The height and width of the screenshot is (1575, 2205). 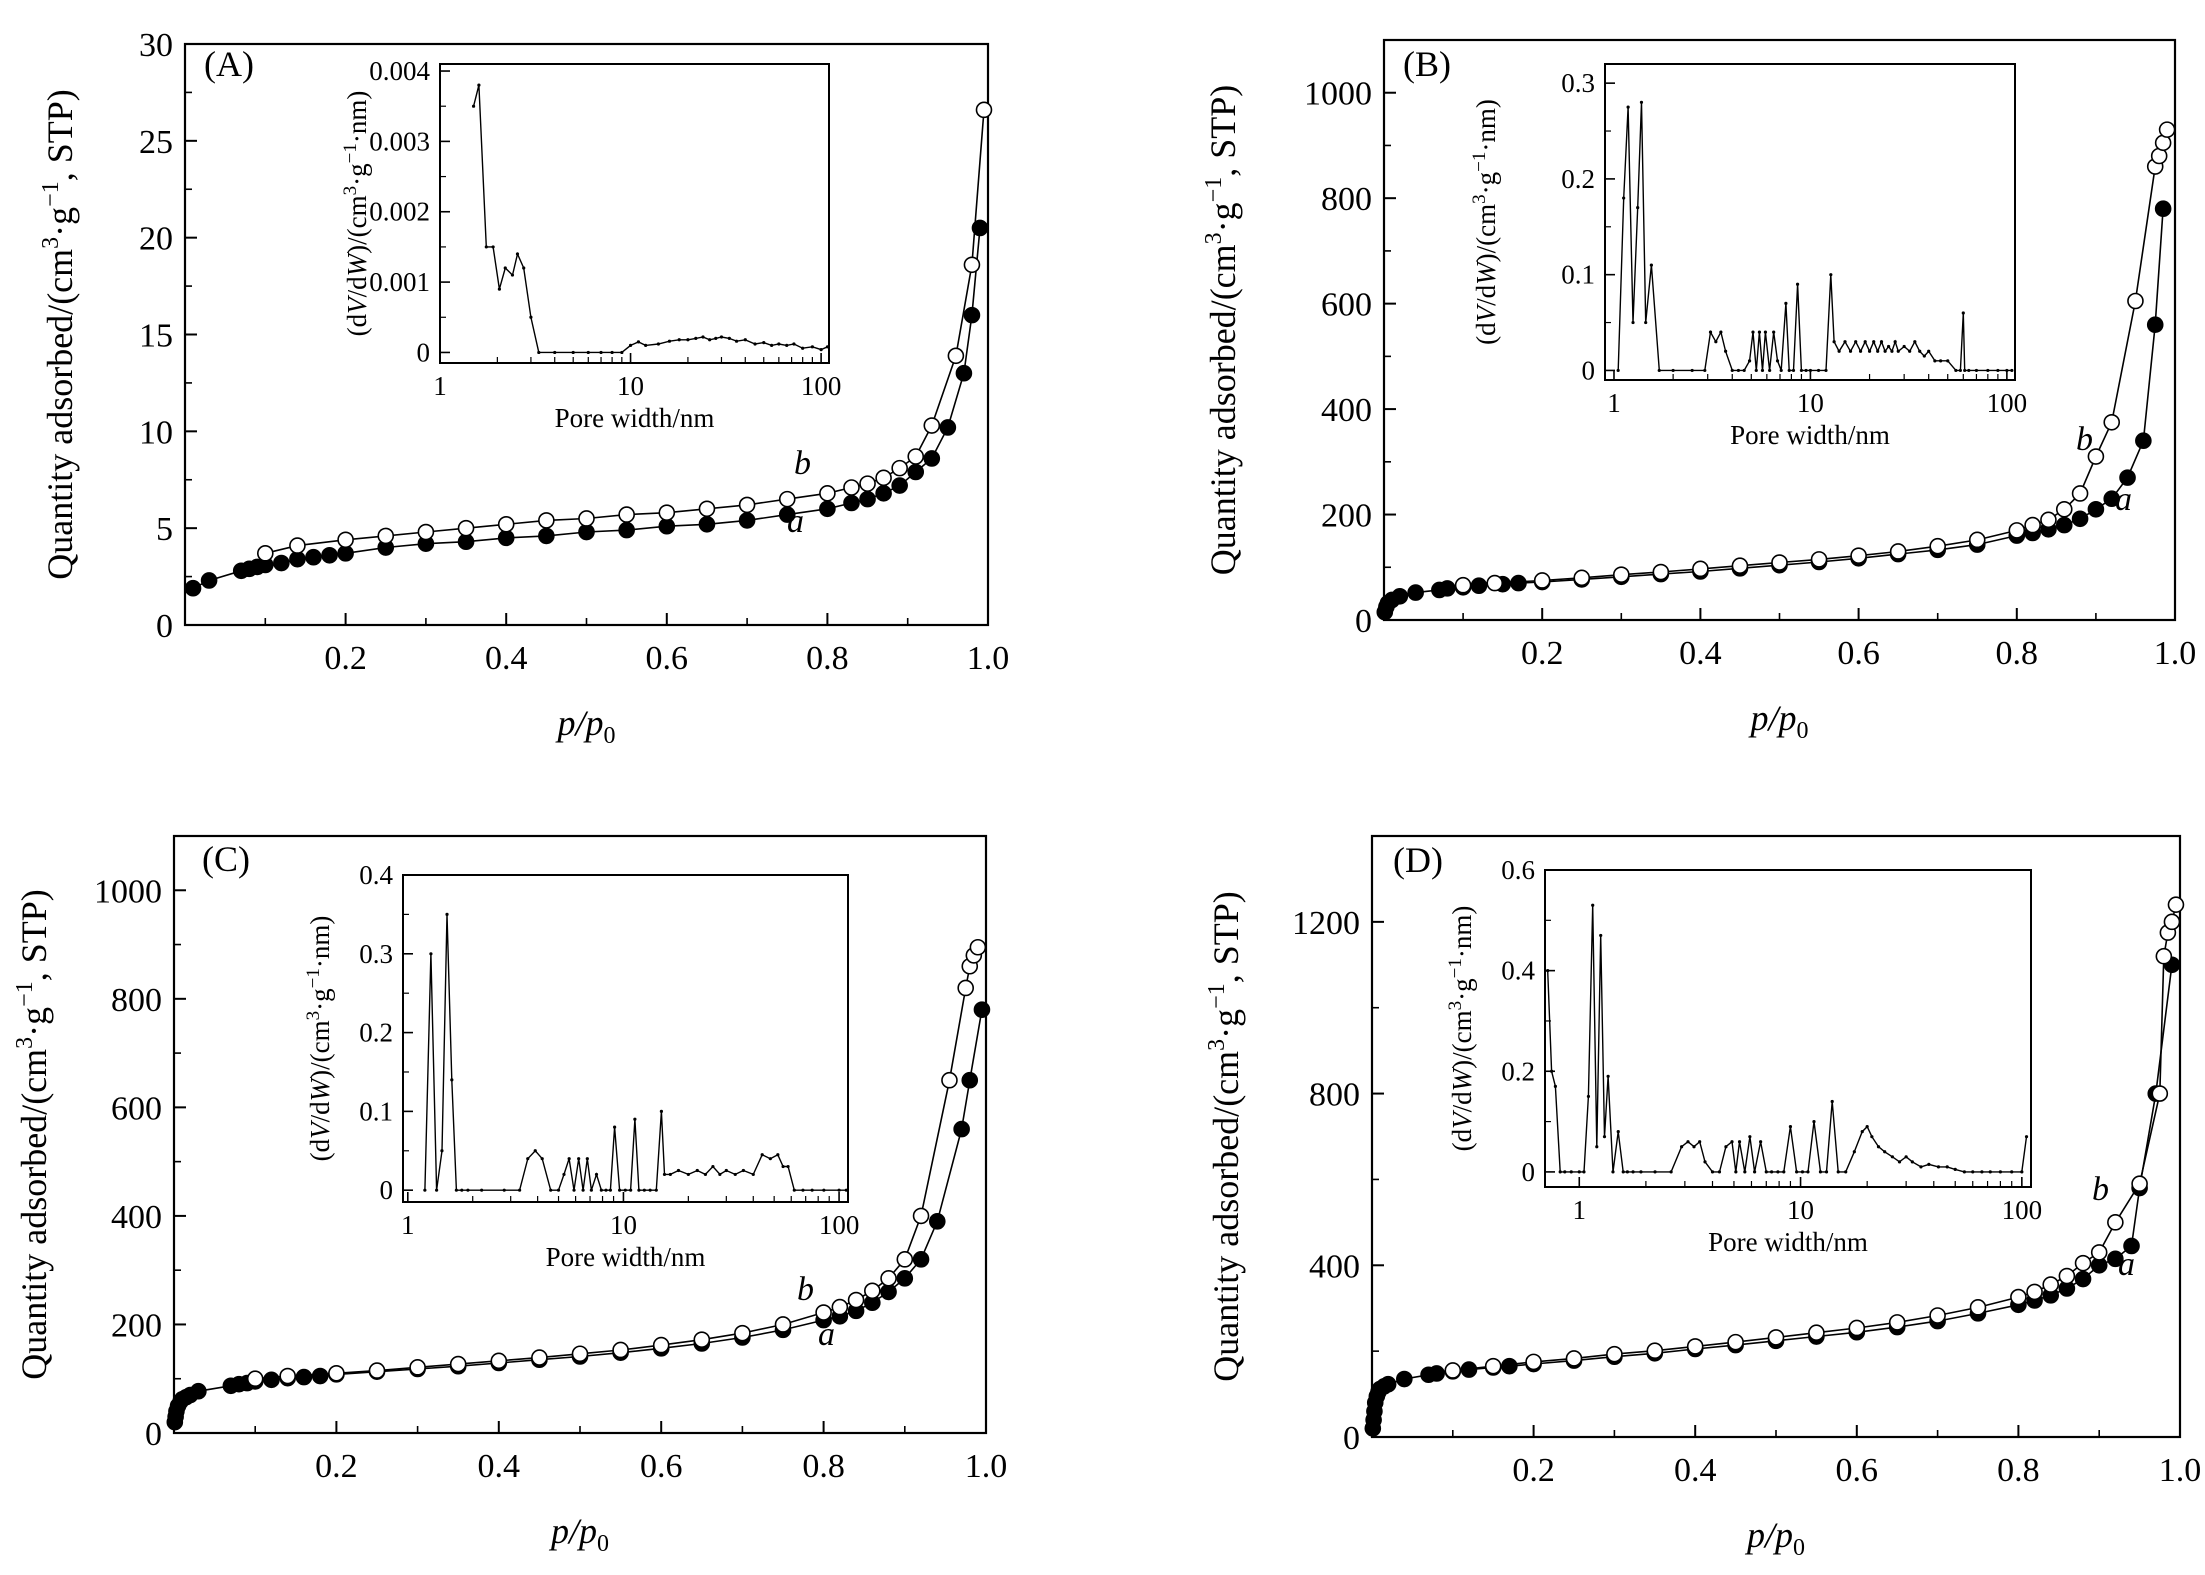 What do you see at coordinates (156, 239) in the screenshot?
I see `y-tick-label: 20` at bounding box center [156, 239].